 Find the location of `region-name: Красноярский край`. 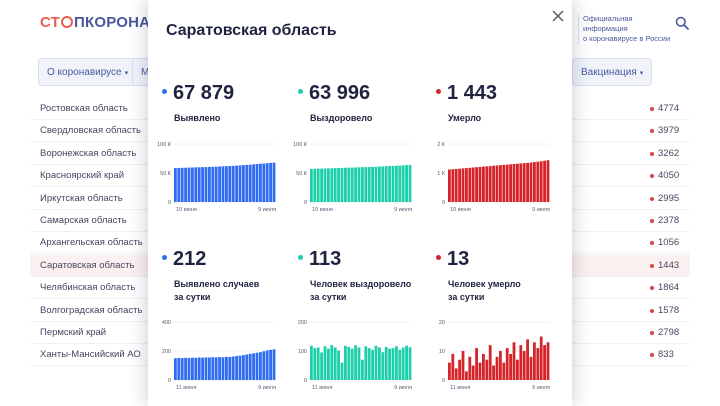

region-name: Красноярский край is located at coordinates (82, 176).